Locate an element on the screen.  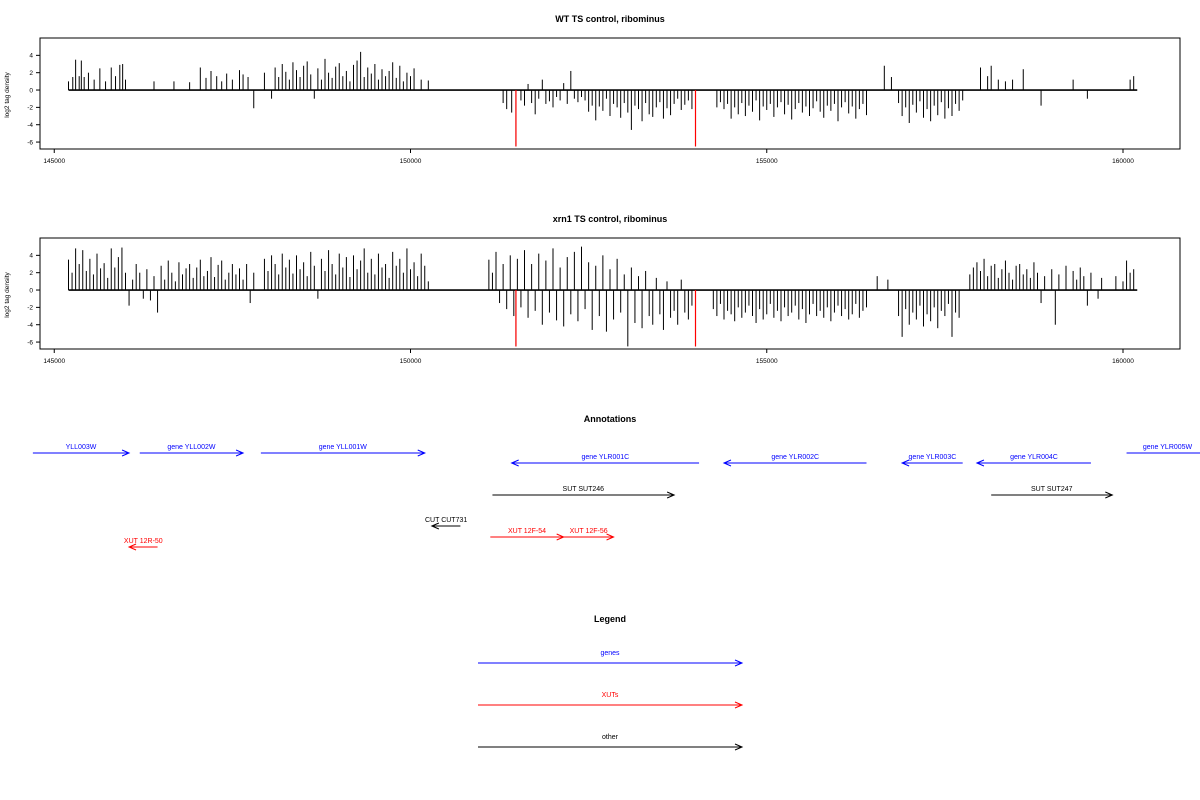
wt-y-axis-label: log2 tag density is located at coordinates (7, 94).